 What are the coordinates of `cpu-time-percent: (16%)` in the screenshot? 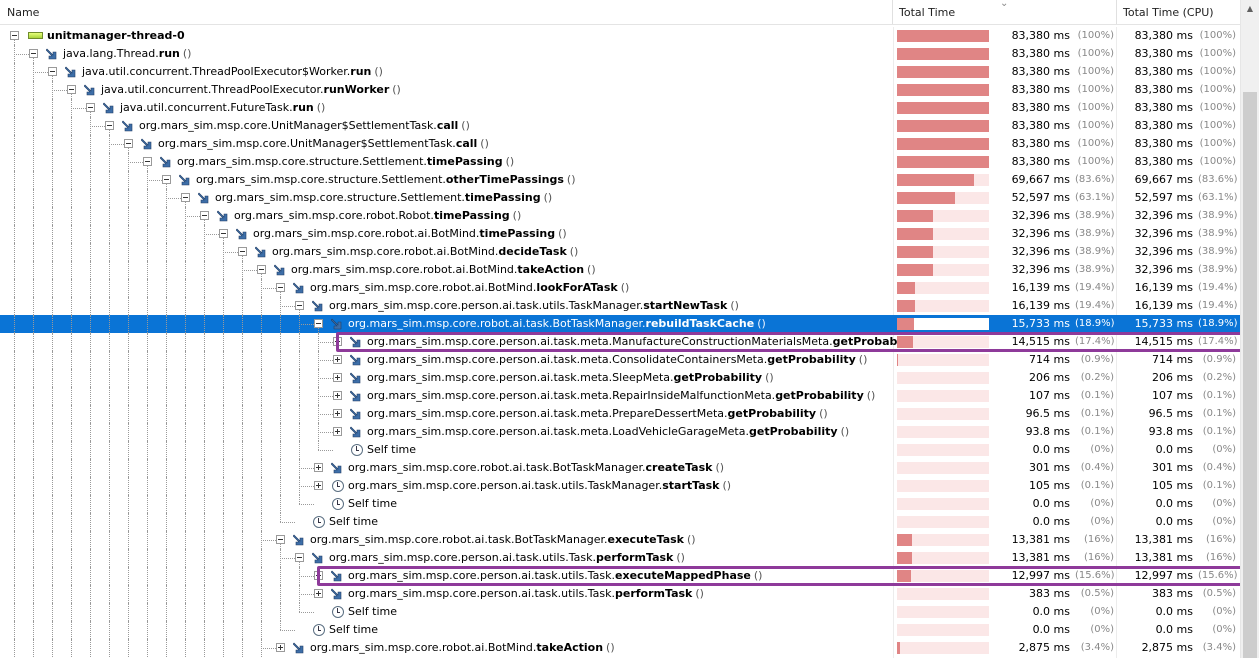 It's located at (1220, 557).